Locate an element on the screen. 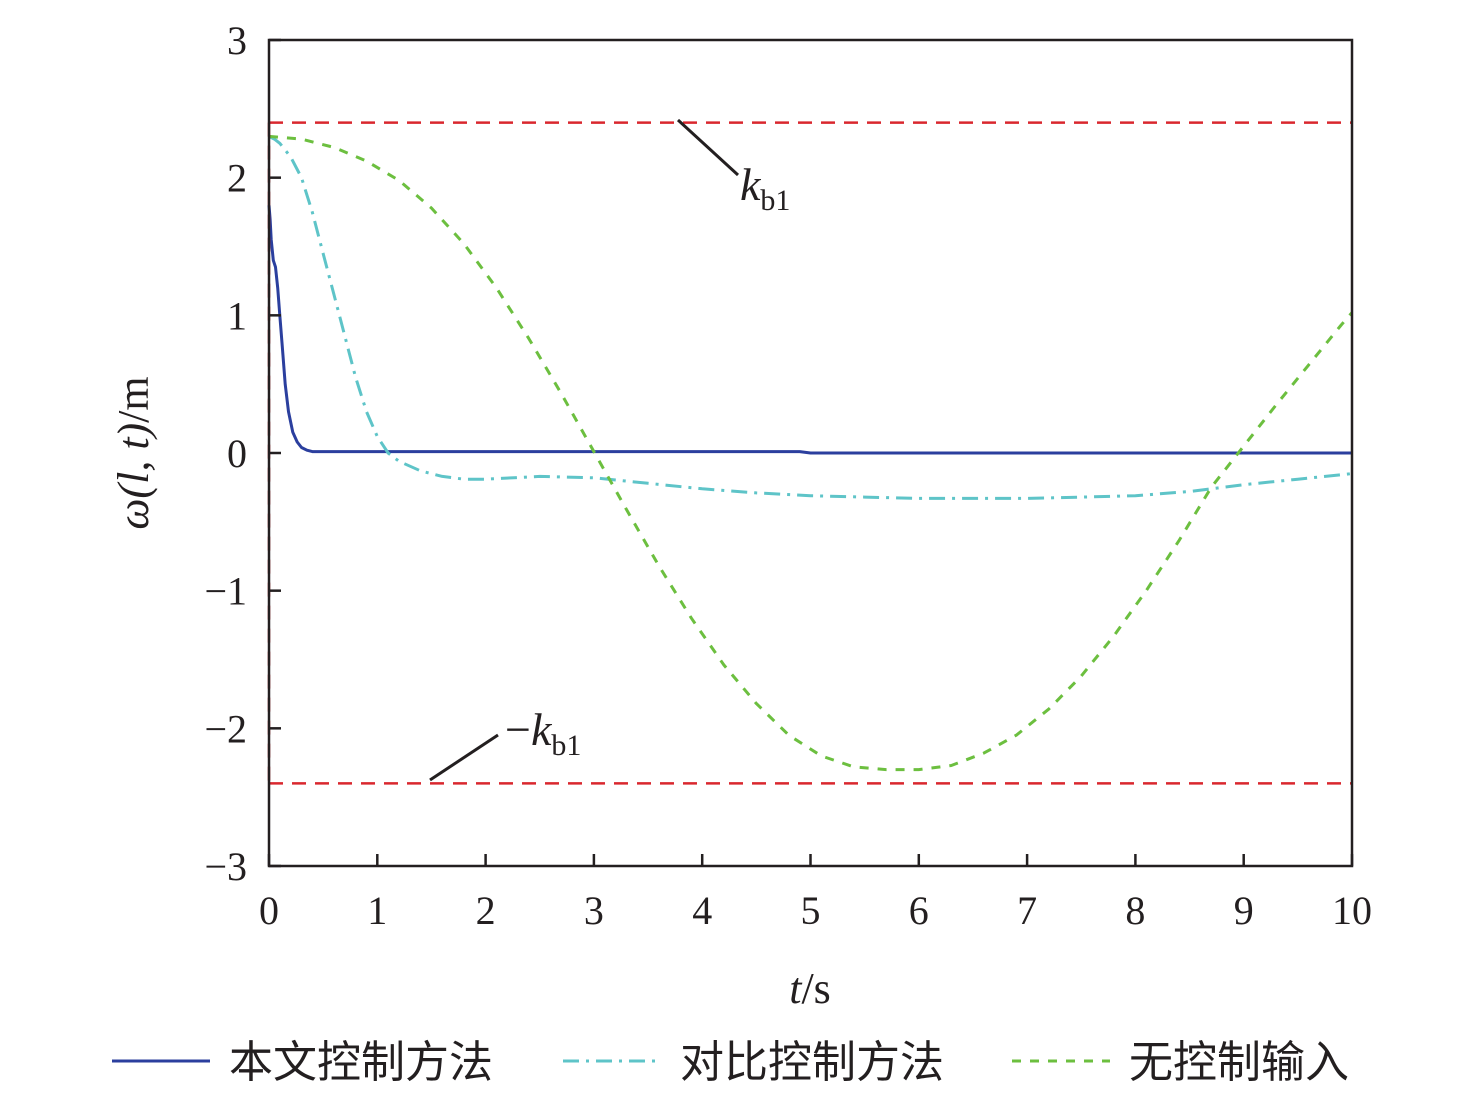  y-tick-label: −1 is located at coordinates (225, 591).